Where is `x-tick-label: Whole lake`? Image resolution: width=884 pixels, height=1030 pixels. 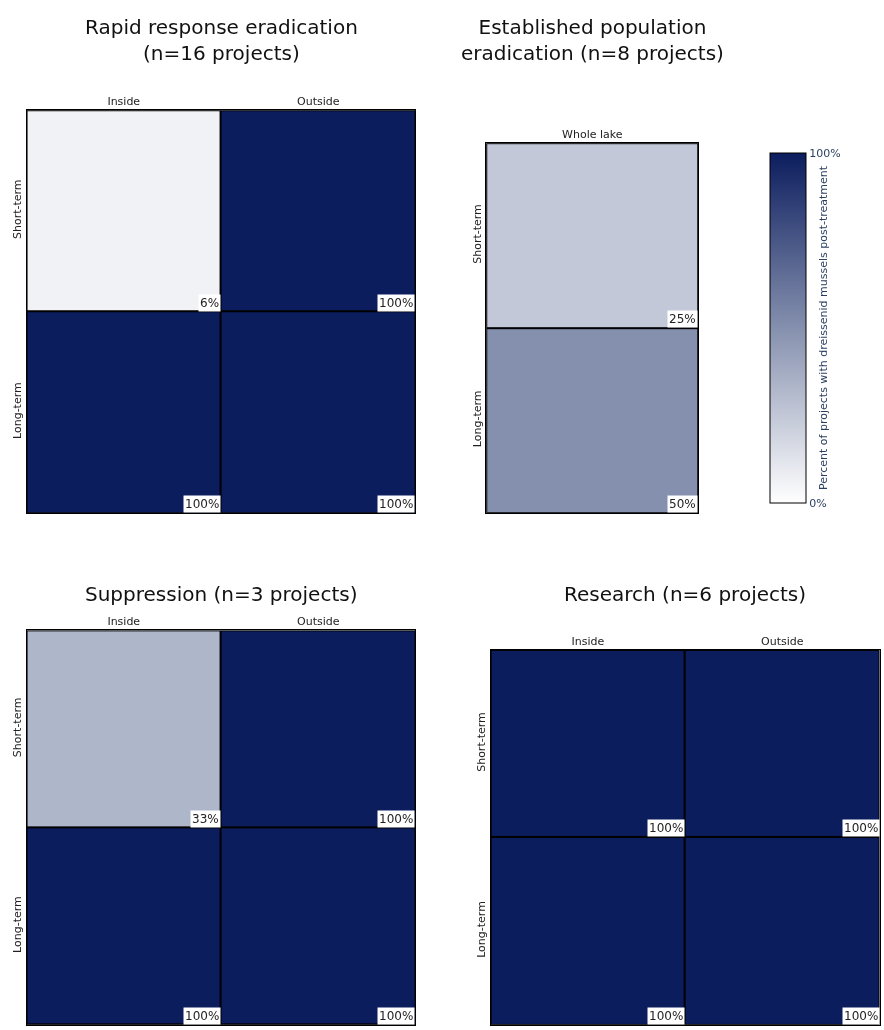
x-tick-label: Whole lake is located at coordinates (592, 134).